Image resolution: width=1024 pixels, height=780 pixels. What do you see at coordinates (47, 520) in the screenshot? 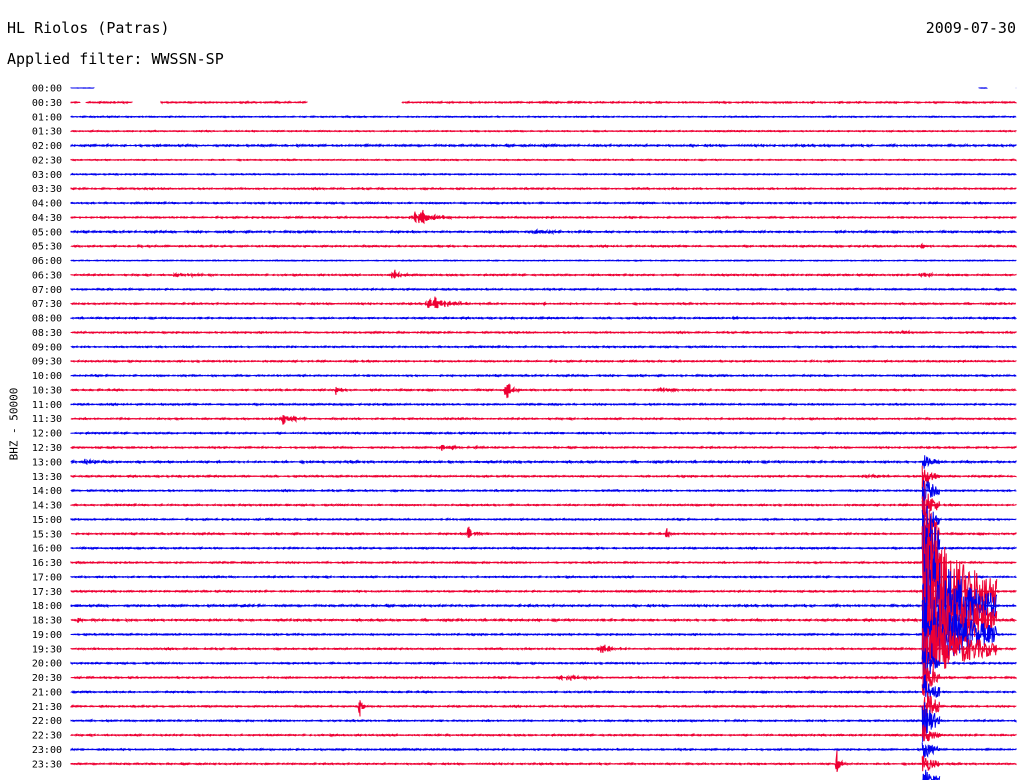
I see `tick-label-1500: 15:00` at bounding box center [47, 520].